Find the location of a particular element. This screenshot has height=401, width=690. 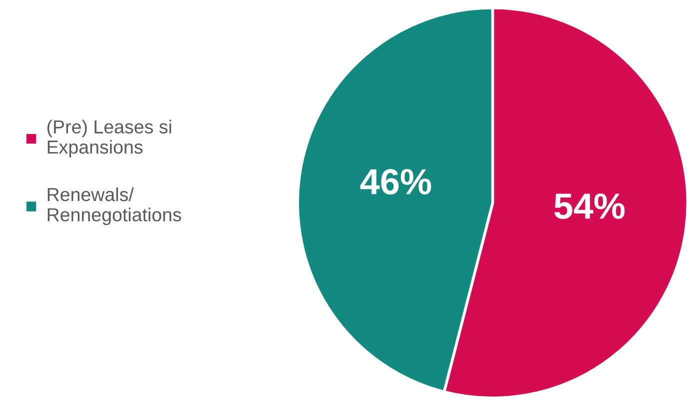

legend-label: Renewals/ Rennegotiations is located at coordinates (115, 206).